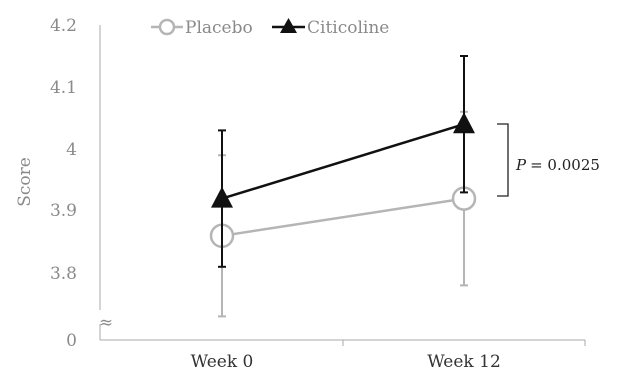 This screenshot has width=619, height=373. I want to click on p-value-symbol: P, so click(521, 165).